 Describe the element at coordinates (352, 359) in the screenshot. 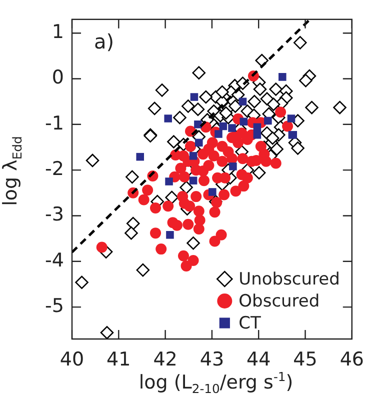

I see `x-tick-label: 46` at that location.